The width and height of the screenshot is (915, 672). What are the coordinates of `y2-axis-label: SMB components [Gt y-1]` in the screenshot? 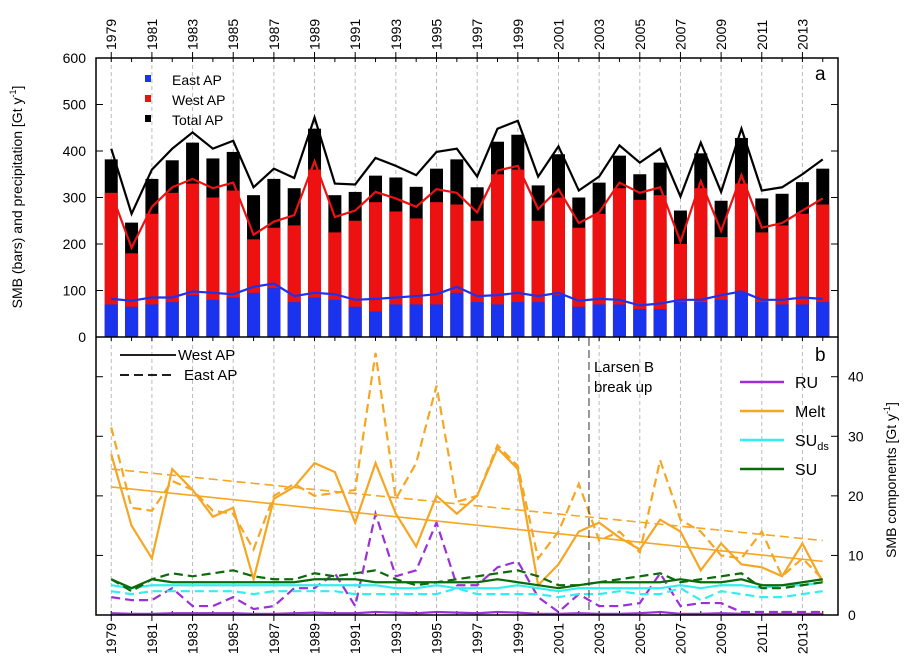 It's located at (890, 480).